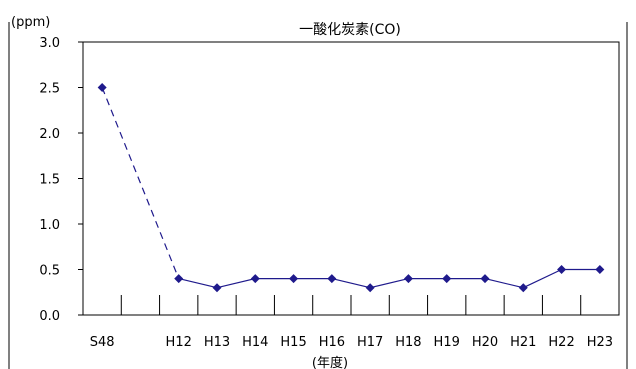  Describe the element at coordinates (49, 225) in the screenshot. I see `y-tick-label: 1.0` at that location.